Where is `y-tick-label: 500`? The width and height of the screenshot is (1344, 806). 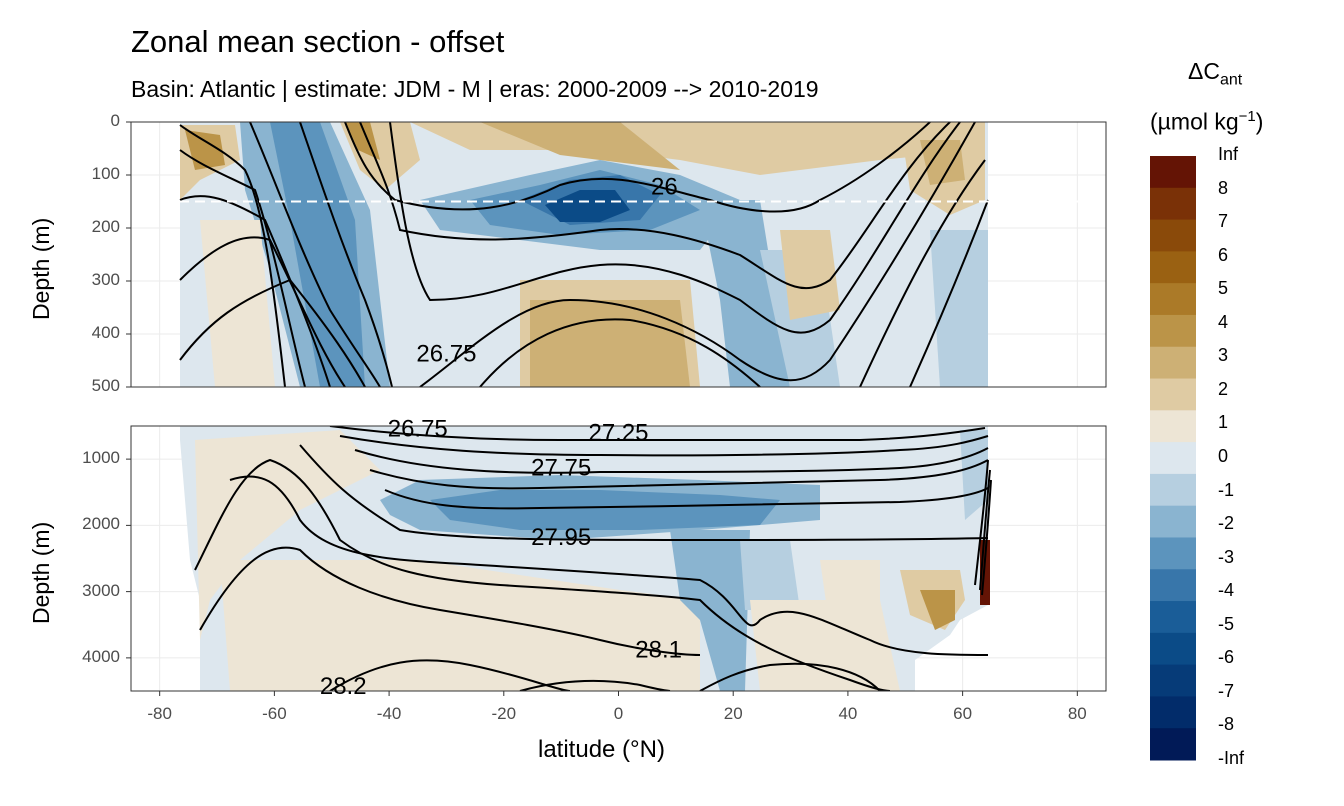
y-tick-label: 500 is located at coordinates (105, 385).